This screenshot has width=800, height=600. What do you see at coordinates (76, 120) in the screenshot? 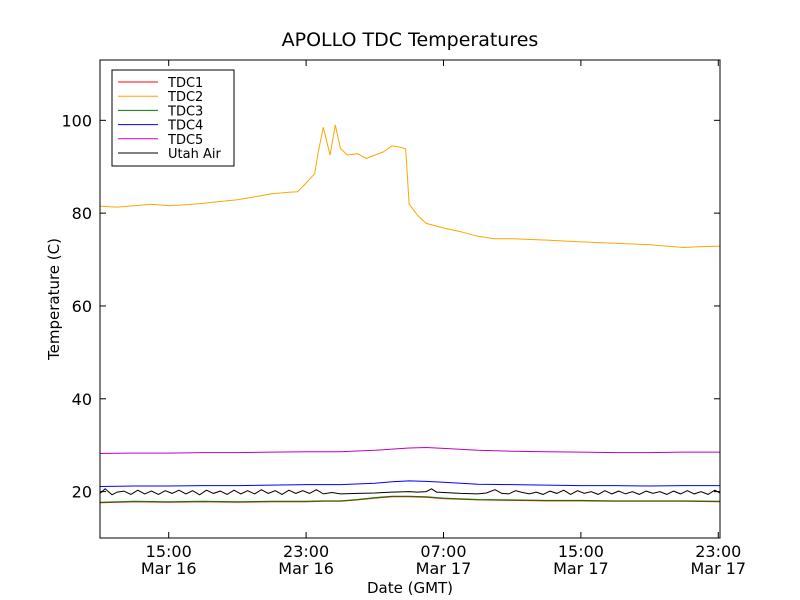
I see `y-tick-label: 100` at bounding box center [76, 120].